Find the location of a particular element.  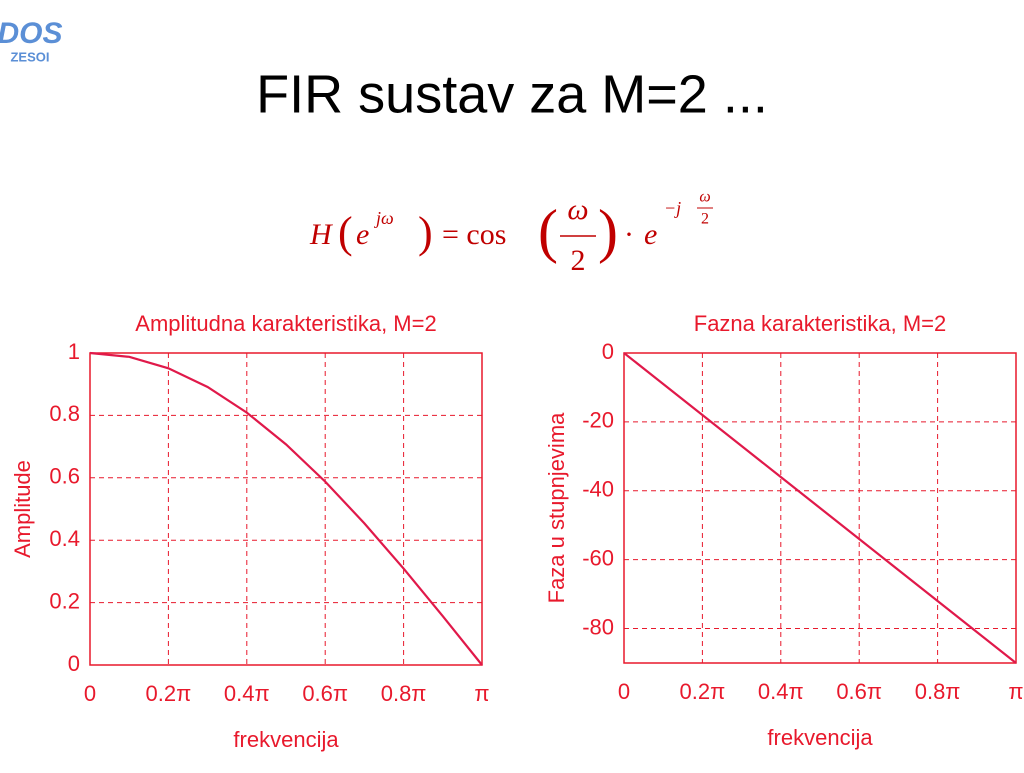

logo-mark: DOS is located at coordinates (31, 33).